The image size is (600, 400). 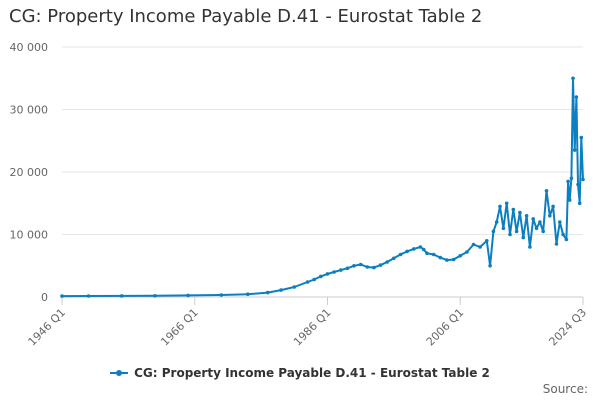 I want to click on y-axis-ticks: 0 10 000 20 000 30 000 40 000, so click(x=29, y=172).